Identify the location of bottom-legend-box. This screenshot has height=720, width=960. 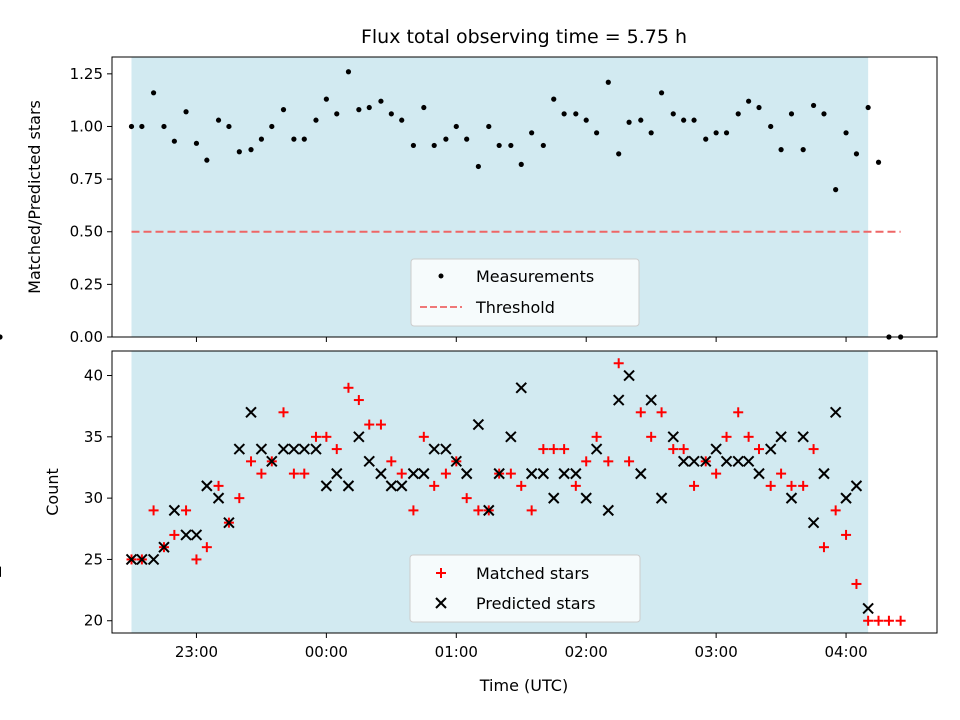
(525, 588).